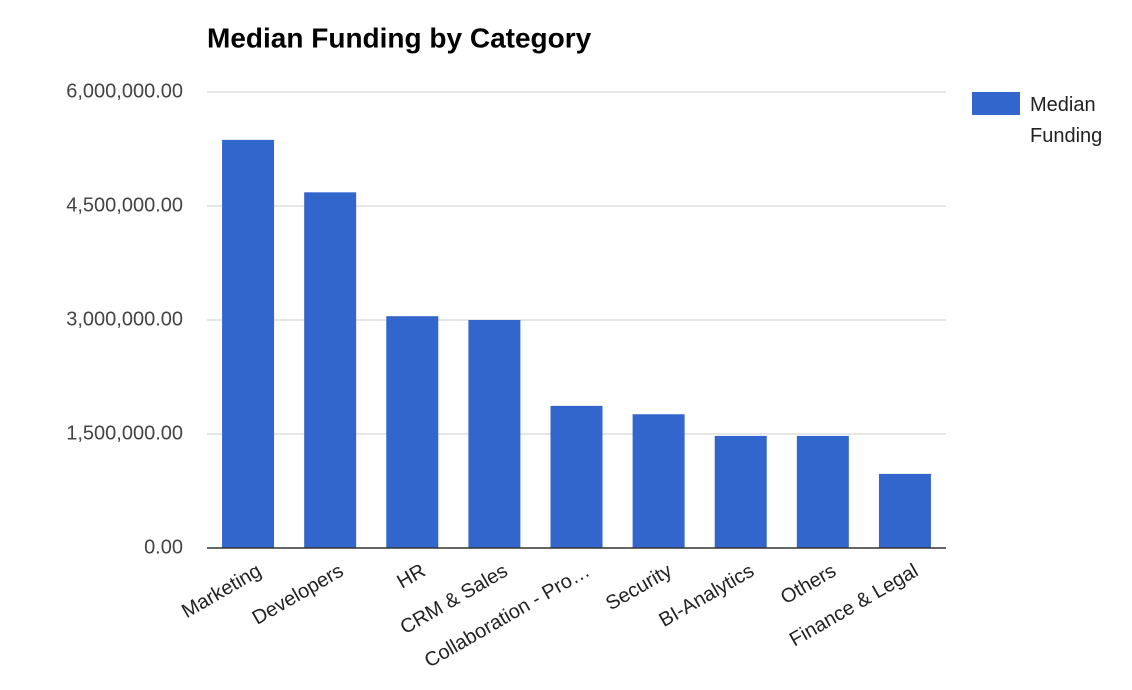  What do you see at coordinates (399, 37) in the screenshot?
I see `chart-title: Median Funding by Category` at bounding box center [399, 37].